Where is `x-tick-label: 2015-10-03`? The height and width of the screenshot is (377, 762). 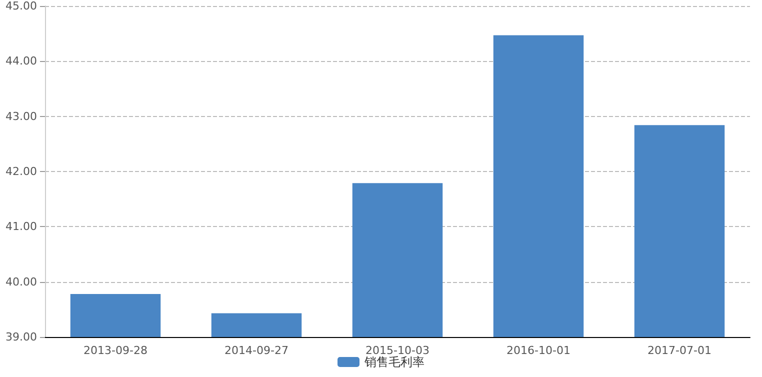
x-tick-label: 2015-10-03 is located at coordinates (398, 350).